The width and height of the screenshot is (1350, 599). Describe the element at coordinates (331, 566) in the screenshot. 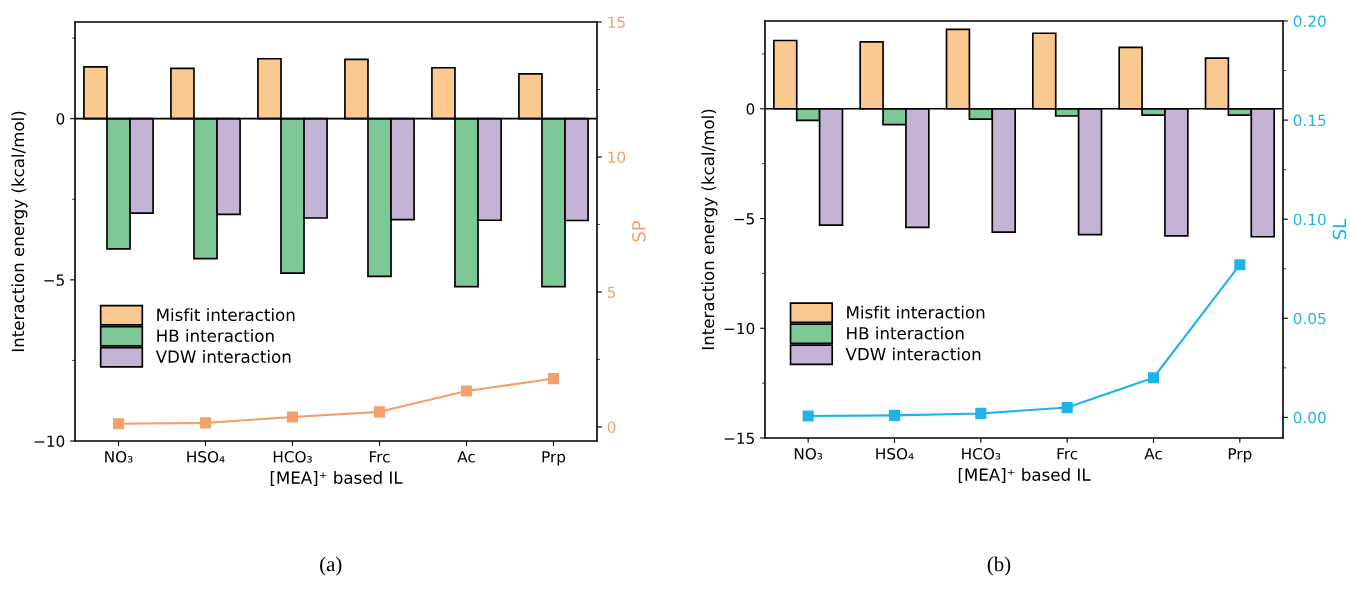

I see `text: (a)` at that location.